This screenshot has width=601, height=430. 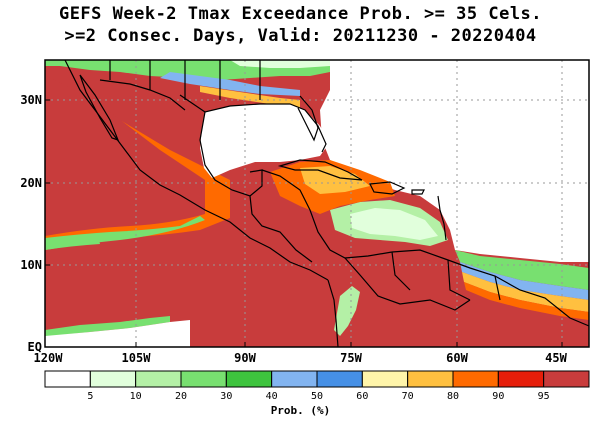 I want to click on borders-south-america, so click(x=422, y=281).